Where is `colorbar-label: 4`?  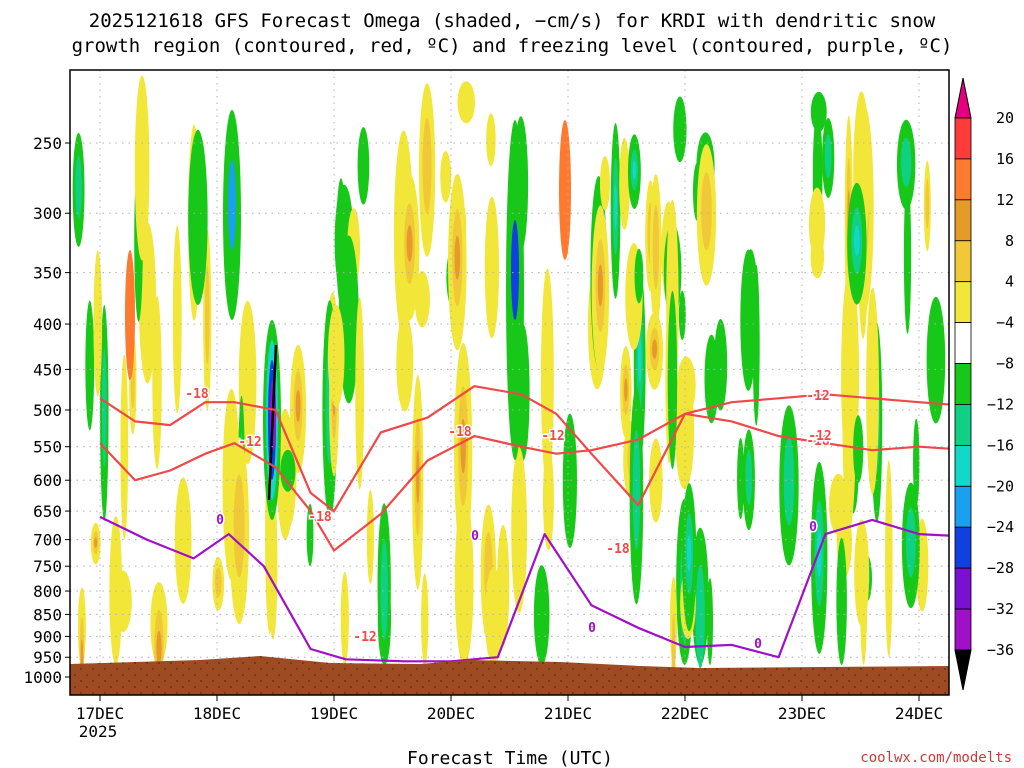
colorbar-label: 4 is located at coordinates (1009, 282).